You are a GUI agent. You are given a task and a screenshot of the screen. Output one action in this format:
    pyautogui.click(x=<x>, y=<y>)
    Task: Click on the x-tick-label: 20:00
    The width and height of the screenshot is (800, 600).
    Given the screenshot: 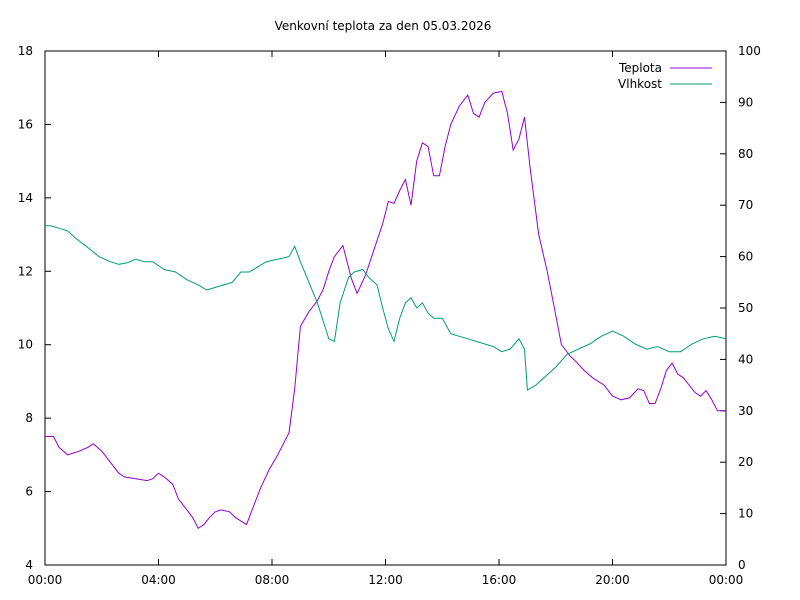 What is the action you would take?
    pyautogui.click(x=612, y=580)
    